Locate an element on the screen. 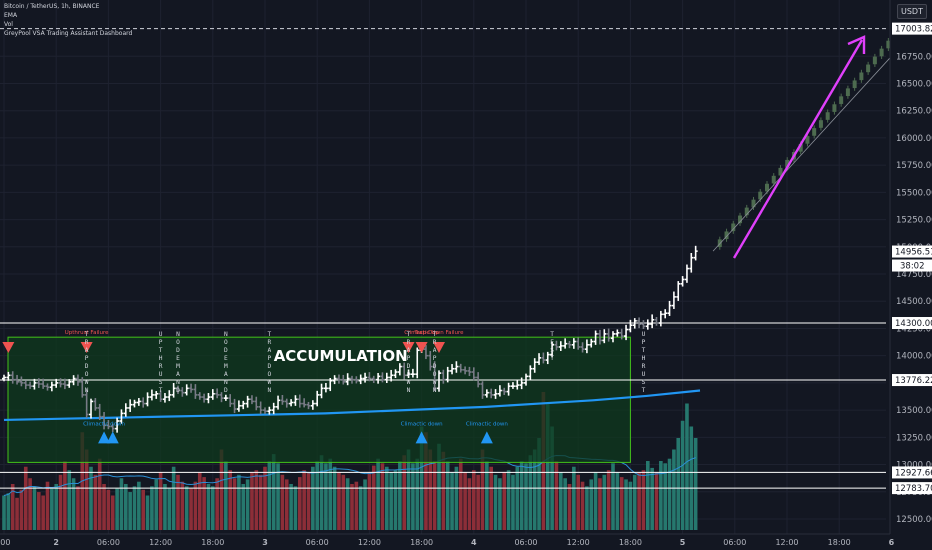  indicator-dashboard: GreyPool VSA Trading Assistant Dashboard is located at coordinates (68, 33).